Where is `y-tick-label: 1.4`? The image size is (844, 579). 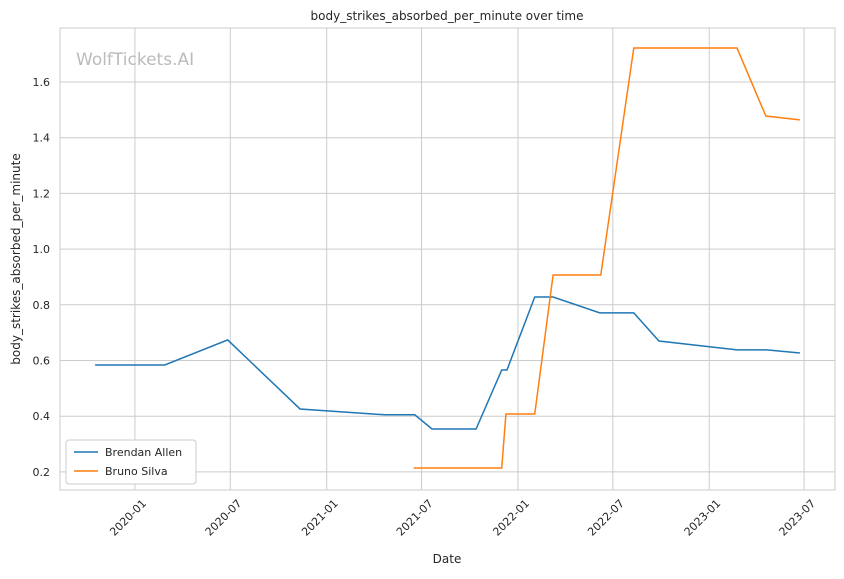
y-tick-label: 1.4 is located at coordinates (42, 138).